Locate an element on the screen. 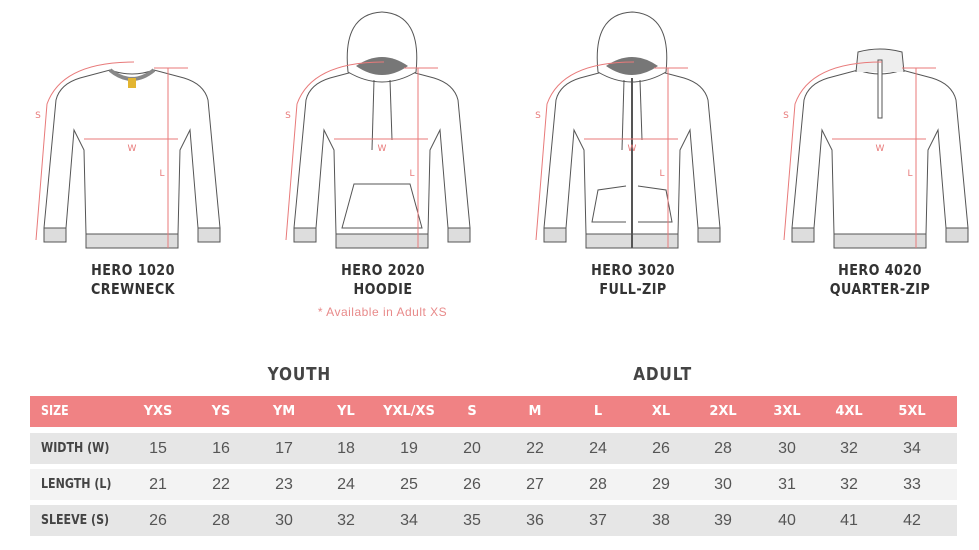 This screenshot has width=979, height=550. garment-title-quarterzip: HERO 4020 QUARTER-ZIP is located at coordinates (880, 279).